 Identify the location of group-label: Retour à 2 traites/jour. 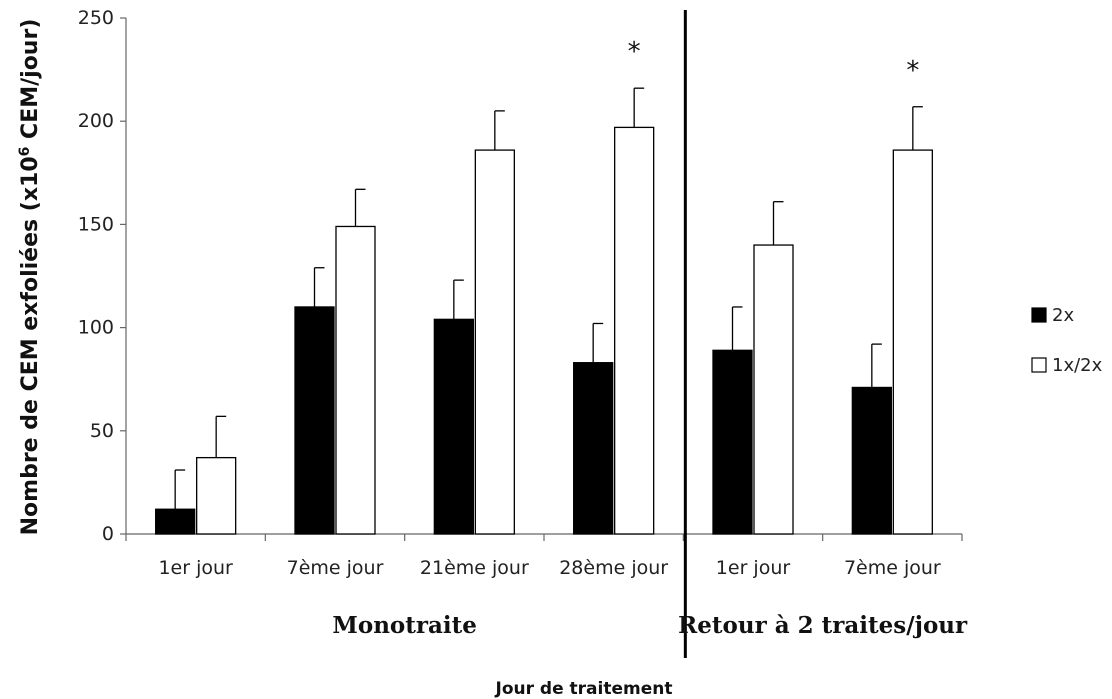
(823, 625).